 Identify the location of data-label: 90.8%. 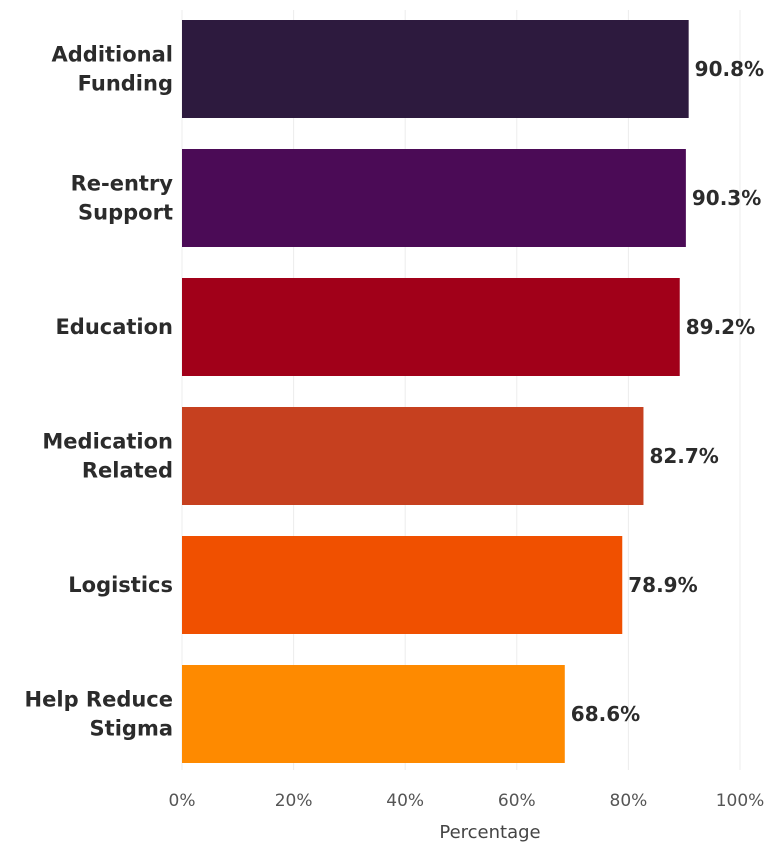
(729, 69).